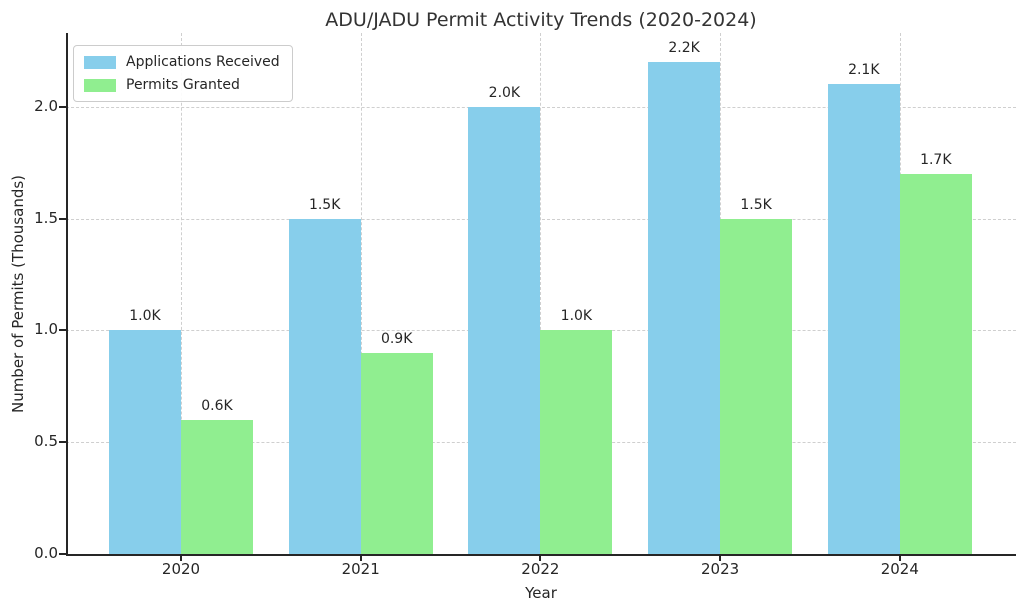  I want to click on bar-applications-received-2022, so click(504, 330).